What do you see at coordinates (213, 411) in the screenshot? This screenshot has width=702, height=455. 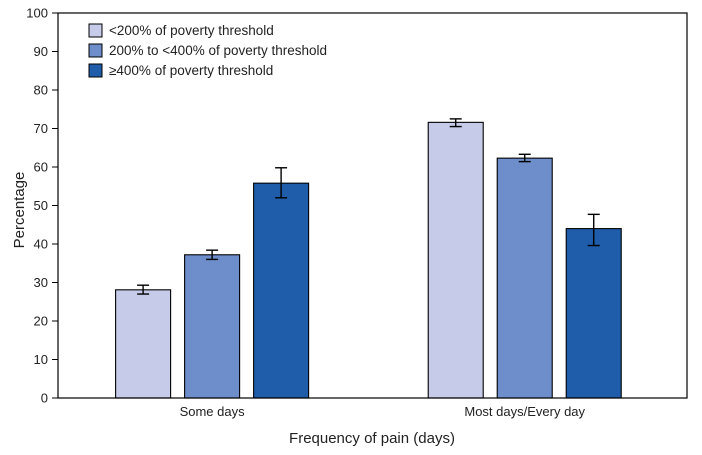 I see `x-category-label: Some days` at bounding box center [213, 411].